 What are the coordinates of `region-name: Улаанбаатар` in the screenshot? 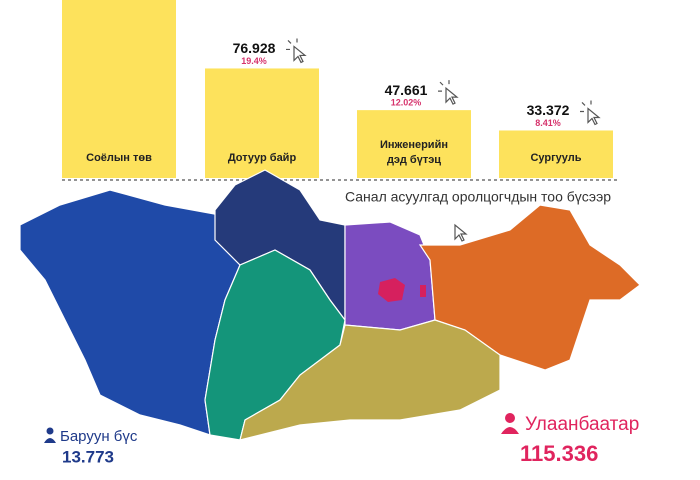 It's located at (582, 424).